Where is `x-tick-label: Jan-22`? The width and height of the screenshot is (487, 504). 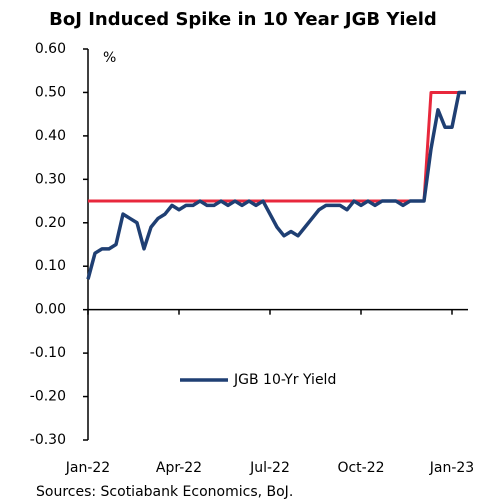
x-tick-label: Jan-22 is located at coordinates (87, 468).